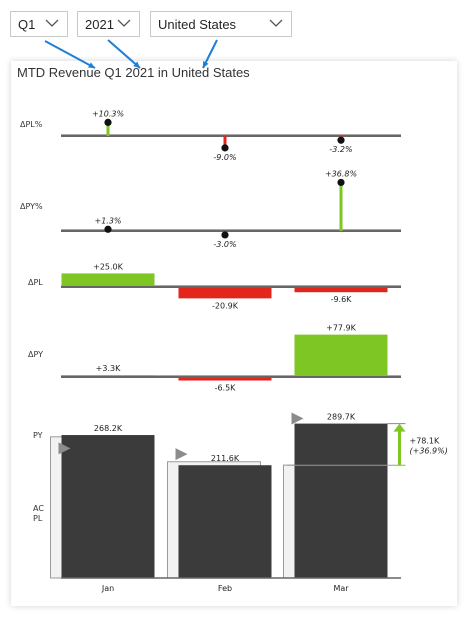 This screenshot has height=619, width=474. What do you see at coordinates (341, 417) in the screenshot?
I see `ac-value-label-mar: 289.7K` at bounding box center [341, 417].